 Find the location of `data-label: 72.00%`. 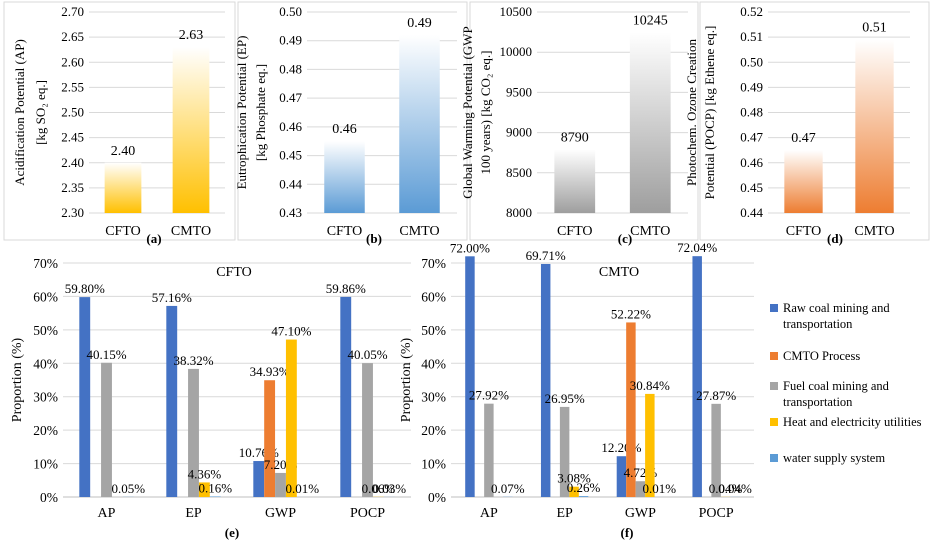

data-label: 72.00% is located at coordinates (470, 247).